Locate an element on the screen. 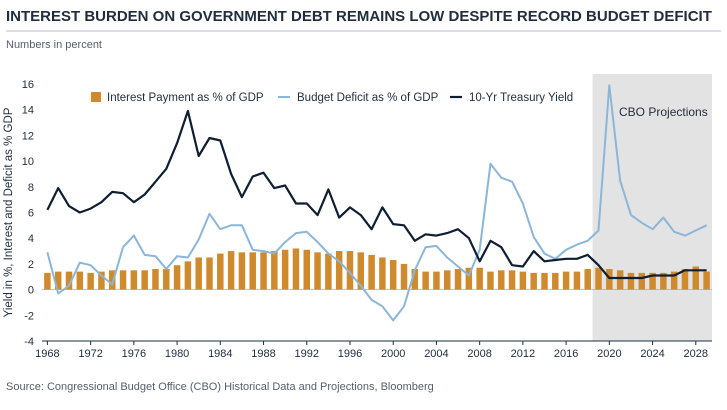 The image size is (727, 410). interest-bar-1989 is located at coordinates (274, 270).